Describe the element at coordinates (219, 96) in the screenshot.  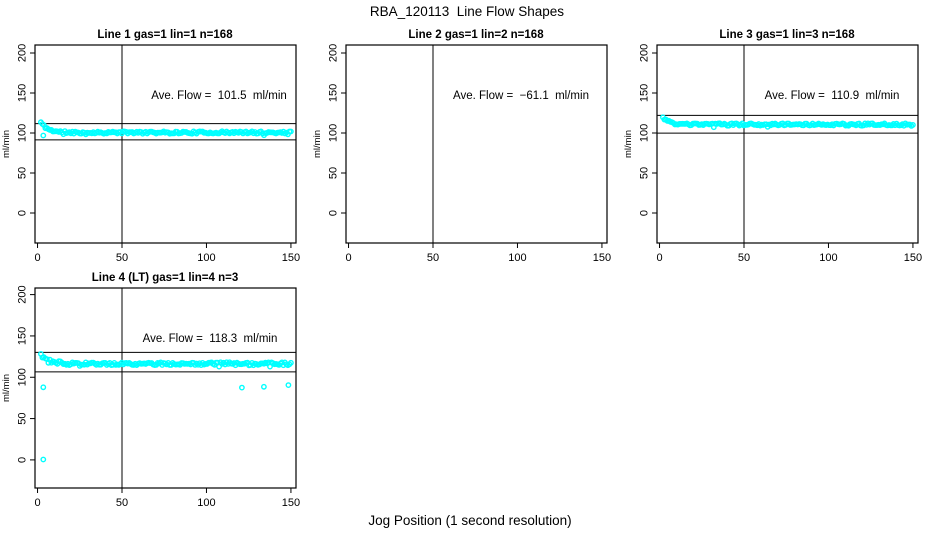
I see `ave-flow-annotation: Ave. Flow = 101.5 ml/min` at that location.